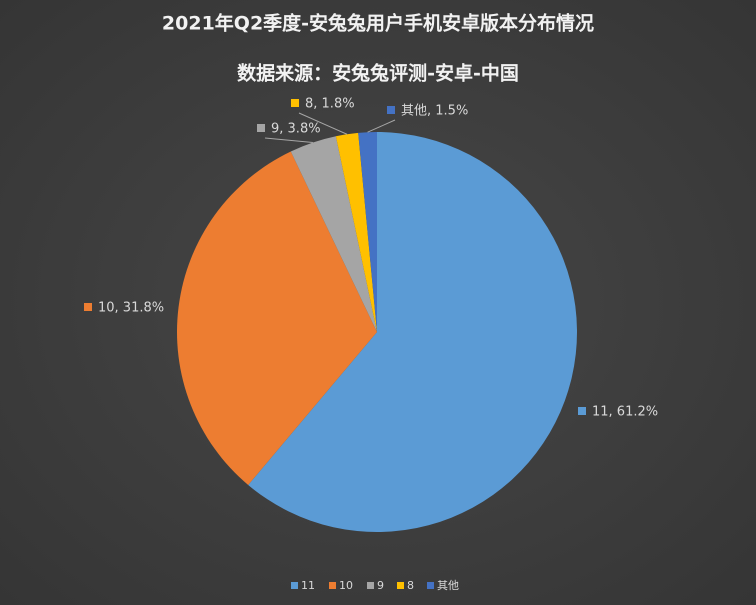  What do you see at coordinates (131, 308) in the screenshot?
I see `data-label: 10, 31.8%` at bounding box center [131, 308].